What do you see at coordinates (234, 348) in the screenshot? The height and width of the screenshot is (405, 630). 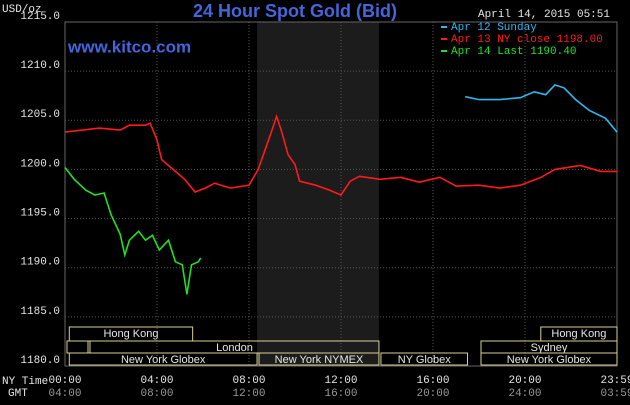 I see `session-label: London` at bounding box center [234, 348].